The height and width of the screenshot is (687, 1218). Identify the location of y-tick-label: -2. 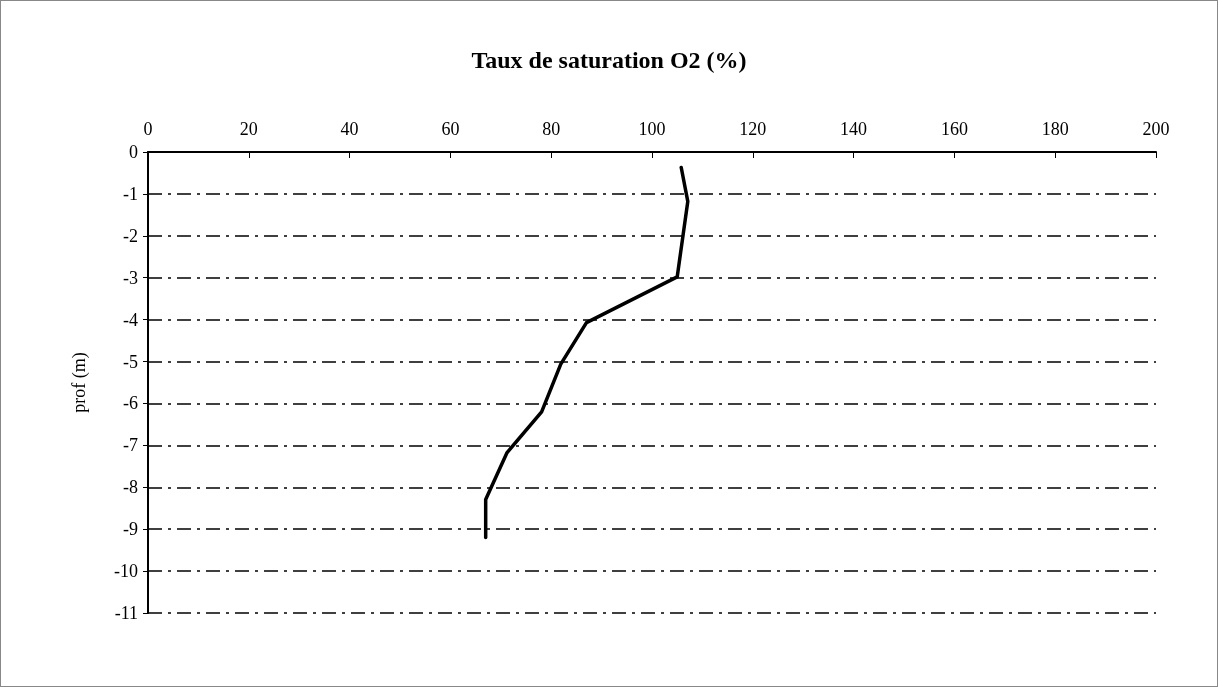
(130, 235).